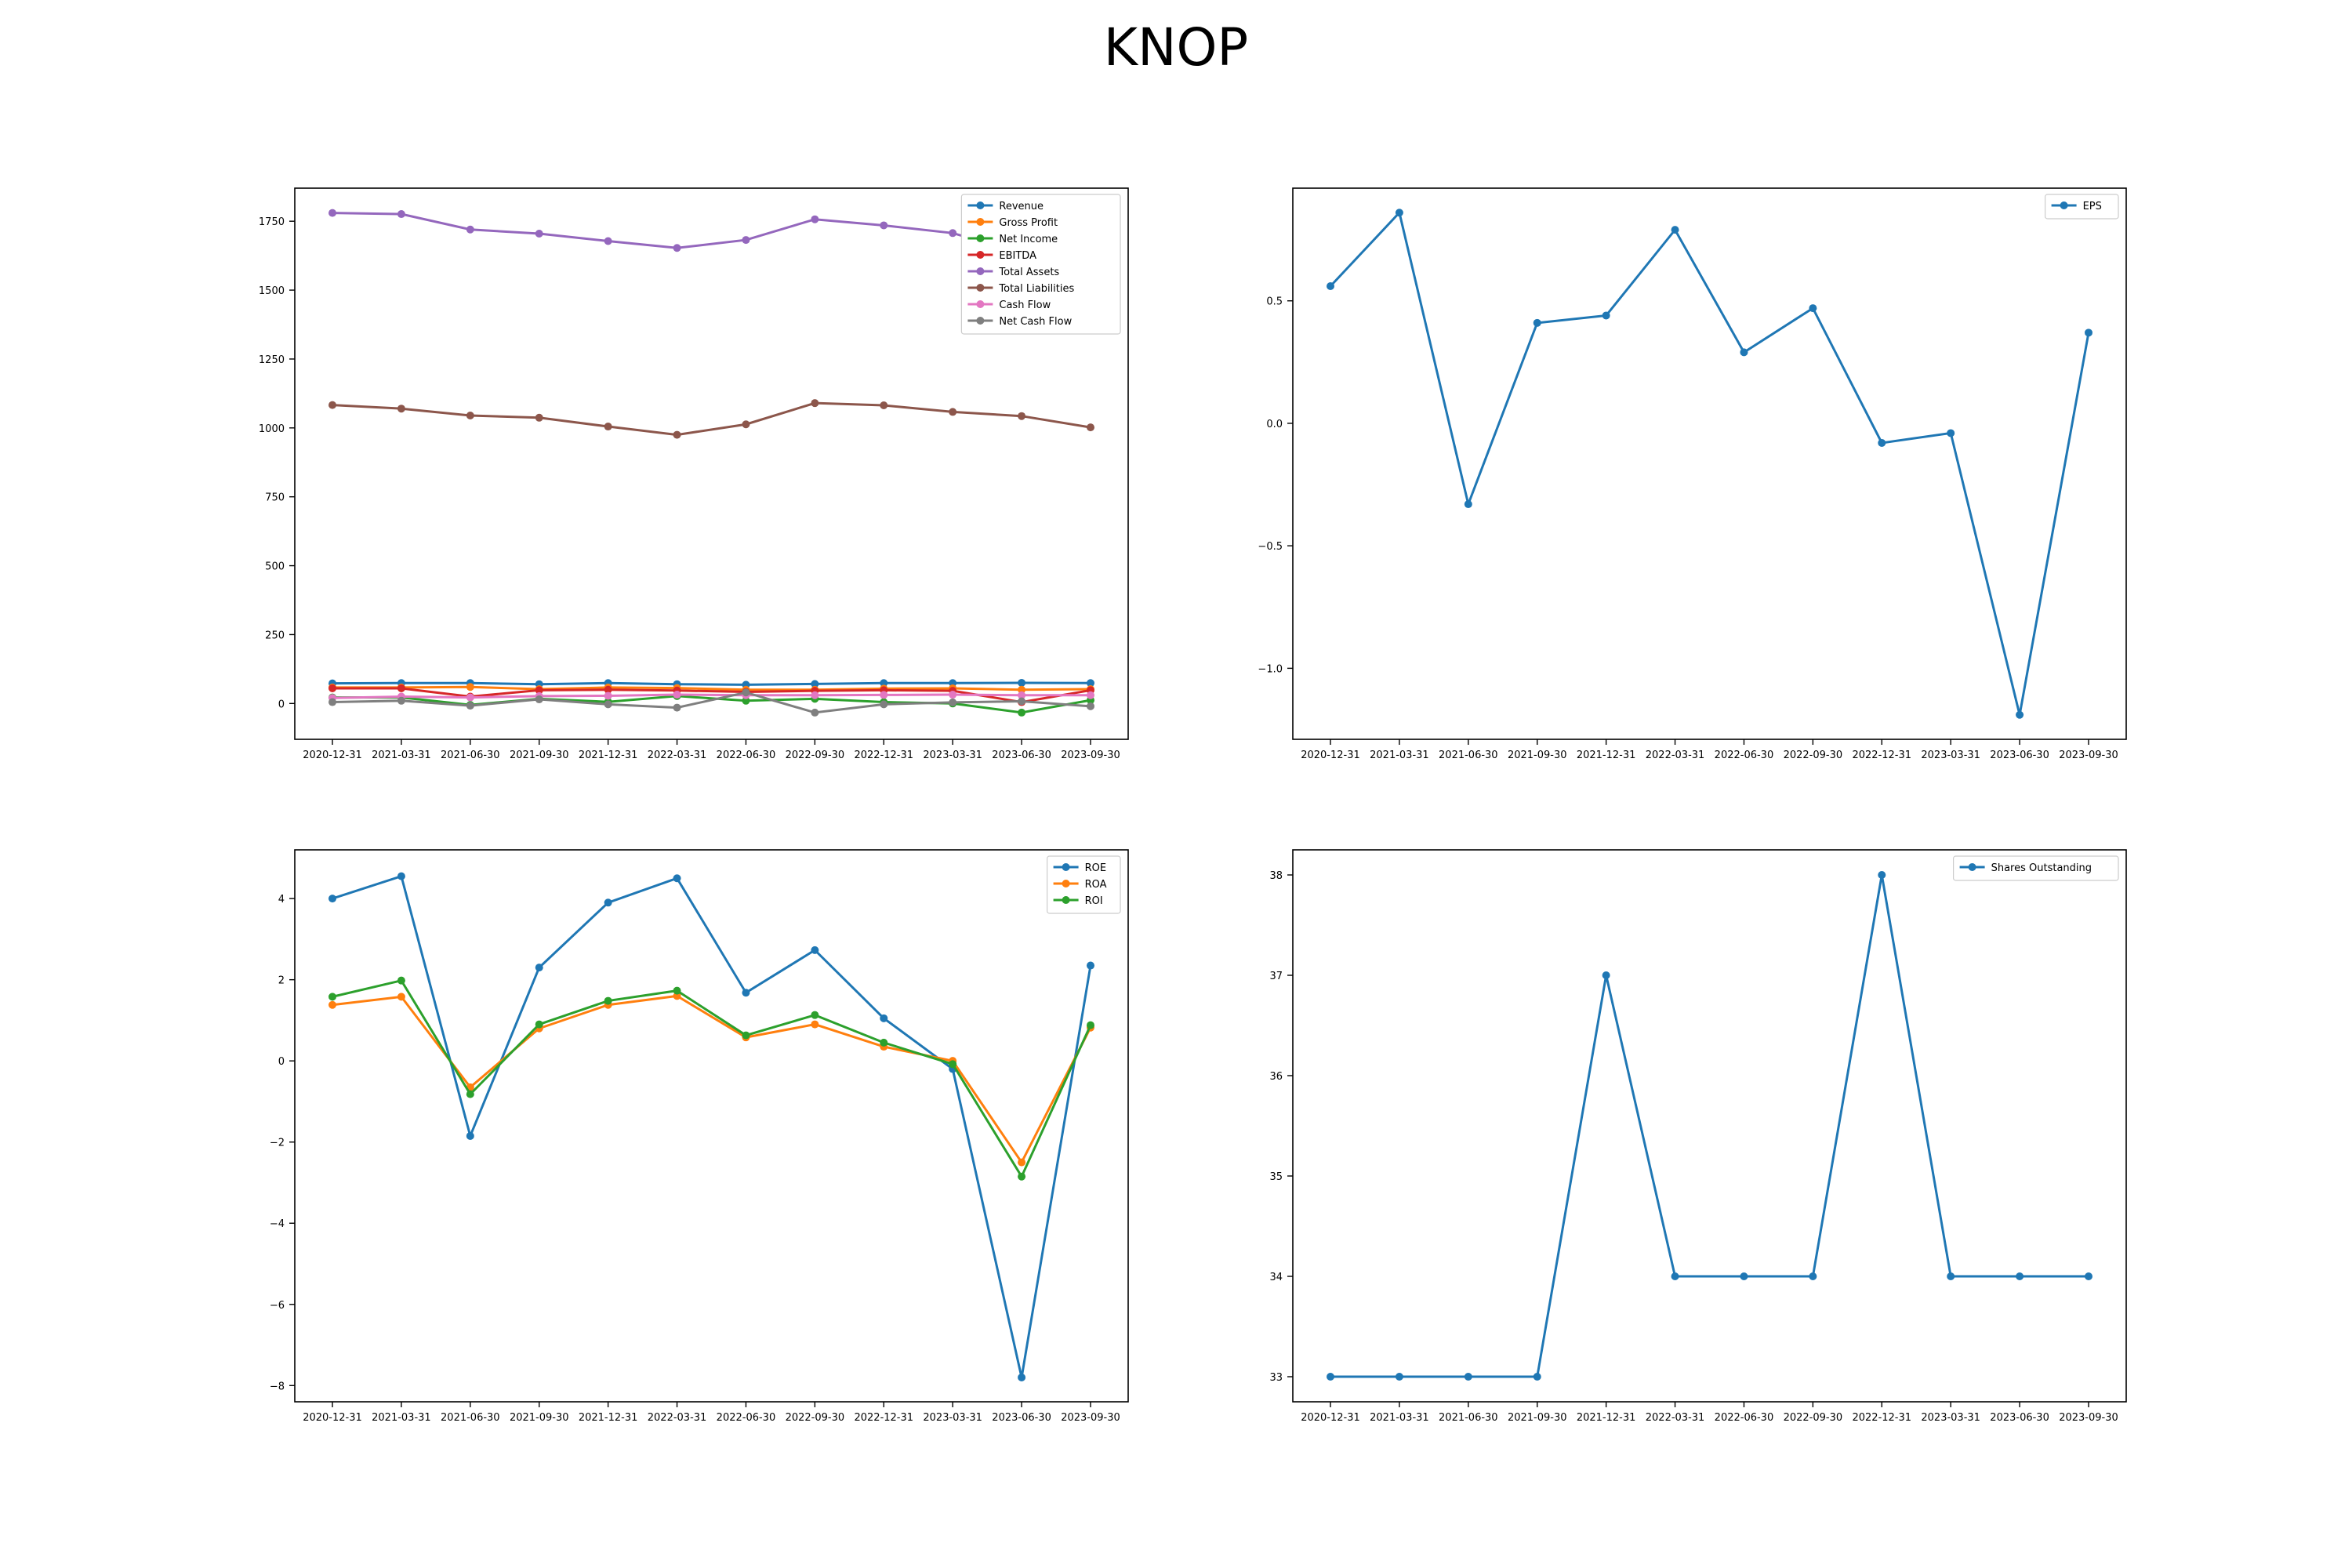  Describe the element at coordinates (277, 1143) in the screenshot. I see `y-tick-label: −2` at that location.